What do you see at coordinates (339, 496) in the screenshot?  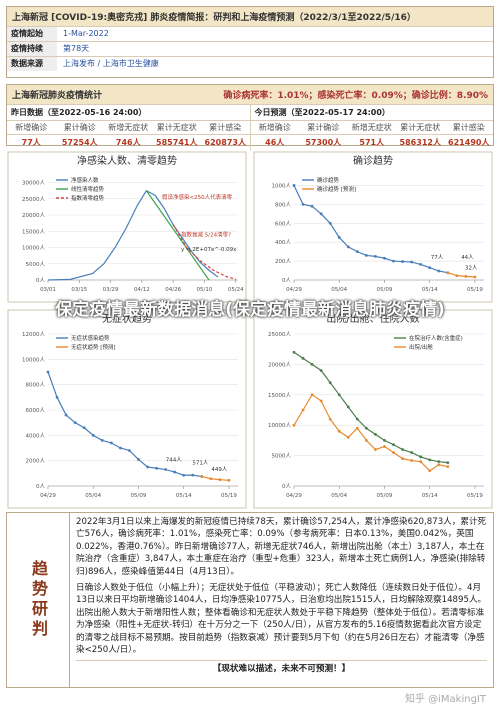 I see `x-tick-label: 05/04` at bounding box center [339, 496].